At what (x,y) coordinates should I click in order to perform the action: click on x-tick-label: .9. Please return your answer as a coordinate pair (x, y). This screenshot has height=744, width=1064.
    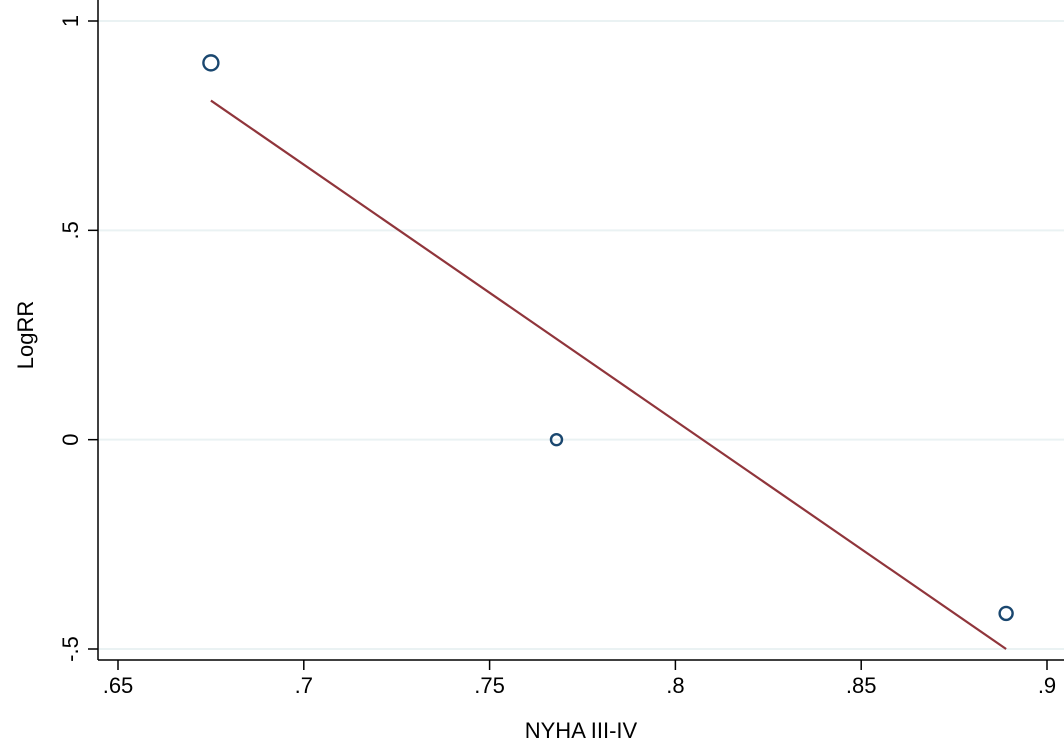
    Looking at the image, I should click on (1047, 685).